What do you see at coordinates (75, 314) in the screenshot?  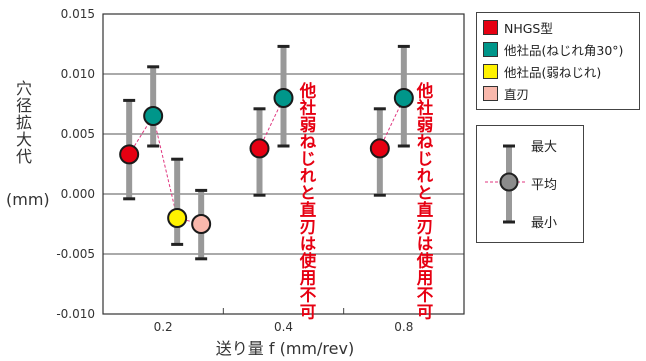 I see `y-tick-label: -0.010` at bounding box center [75, 314].